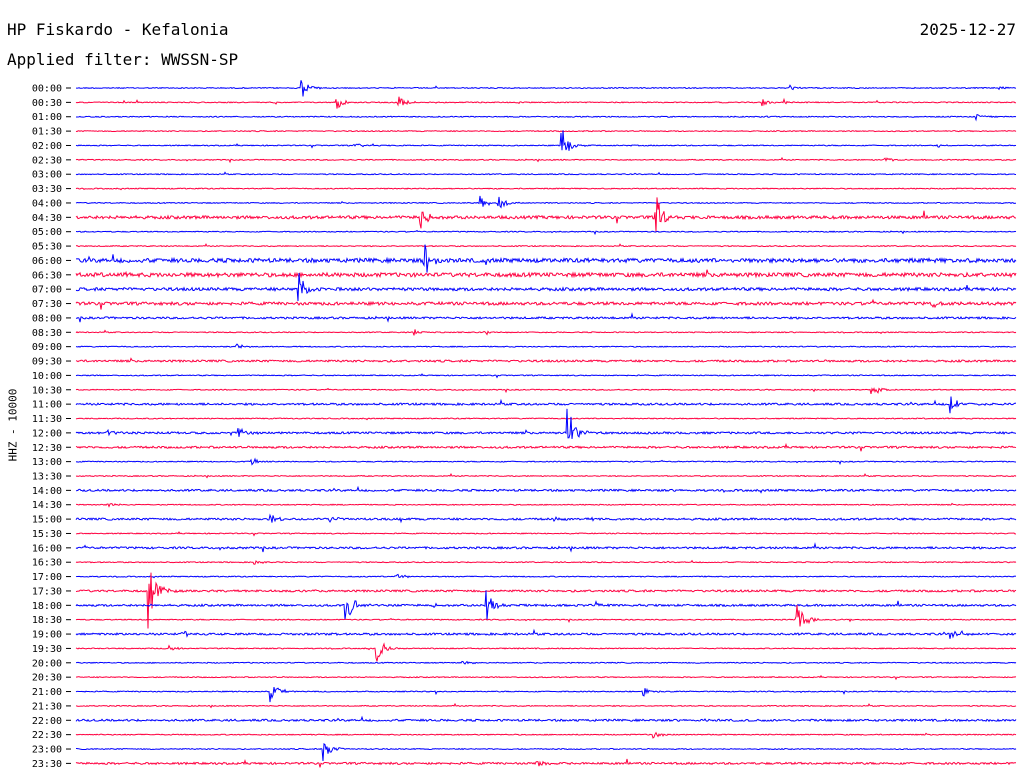 This screenshot has width=1024, height=780. What do you see at coordinates (47, 505) in the screenshot?
I see `time-tick-label: 14:30` at bounding box center [47, 505].